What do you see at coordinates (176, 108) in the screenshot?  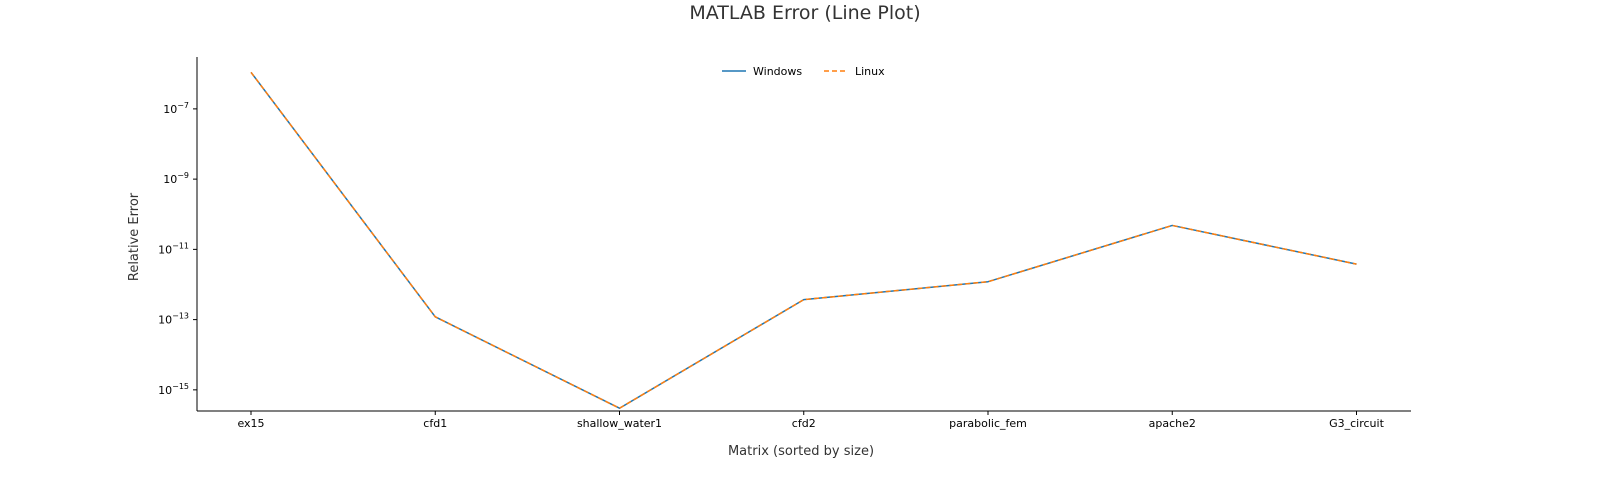 I see `y-tick-label: 10⁻⁷` at bounding box center [176, 108].